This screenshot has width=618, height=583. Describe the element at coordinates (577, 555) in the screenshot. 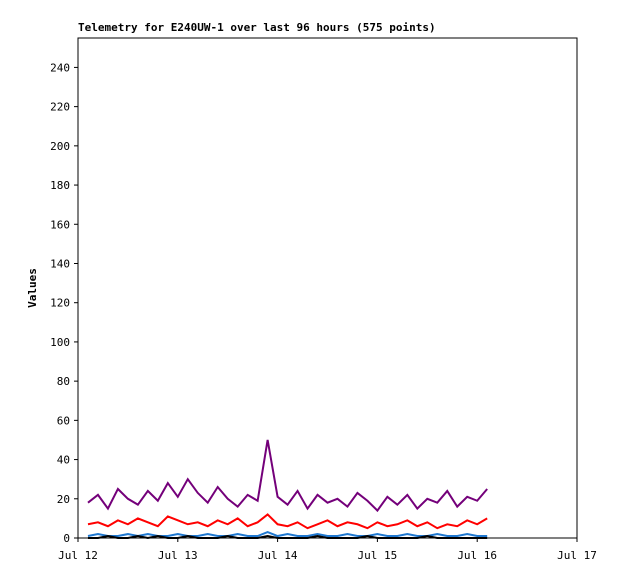

I see `x-tick-label: Jul 17` at that location.